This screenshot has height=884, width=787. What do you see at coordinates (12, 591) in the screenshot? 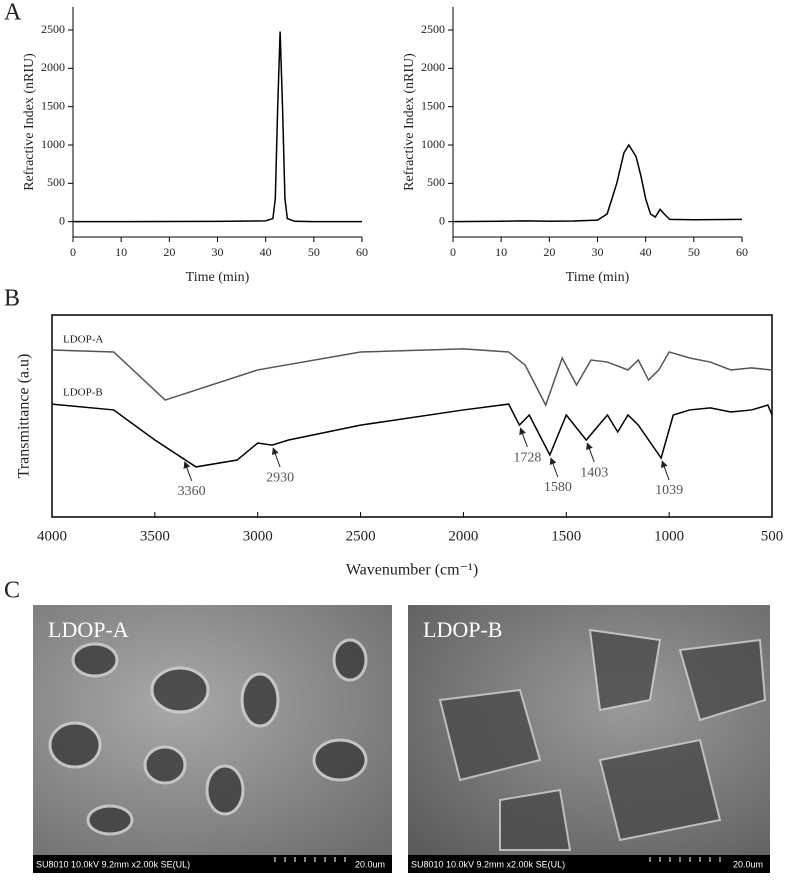
I see `panel-letter: C` at bounding box center [12, 591].